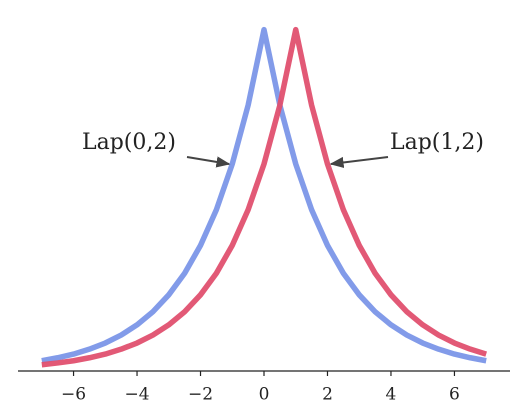 The image size is (527, 416). Describe the element at coordinates (137, 395) in the screenshot. I see `x-tick-label: −4` at that location.